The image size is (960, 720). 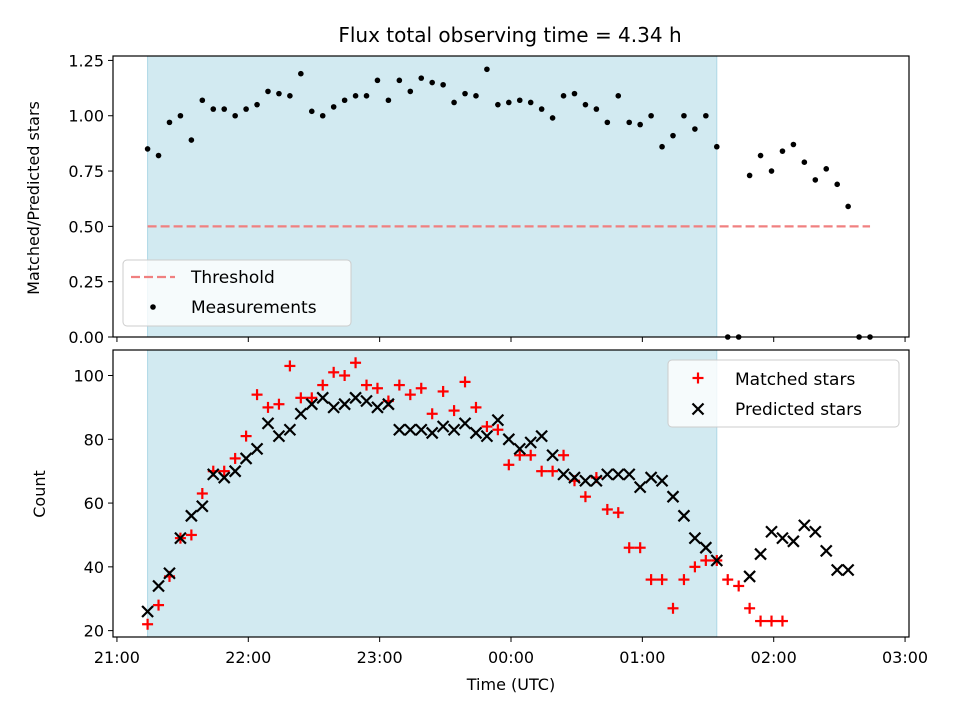 I want to click on x-axis-label: Time (UTC), so click(x=510, y=684).